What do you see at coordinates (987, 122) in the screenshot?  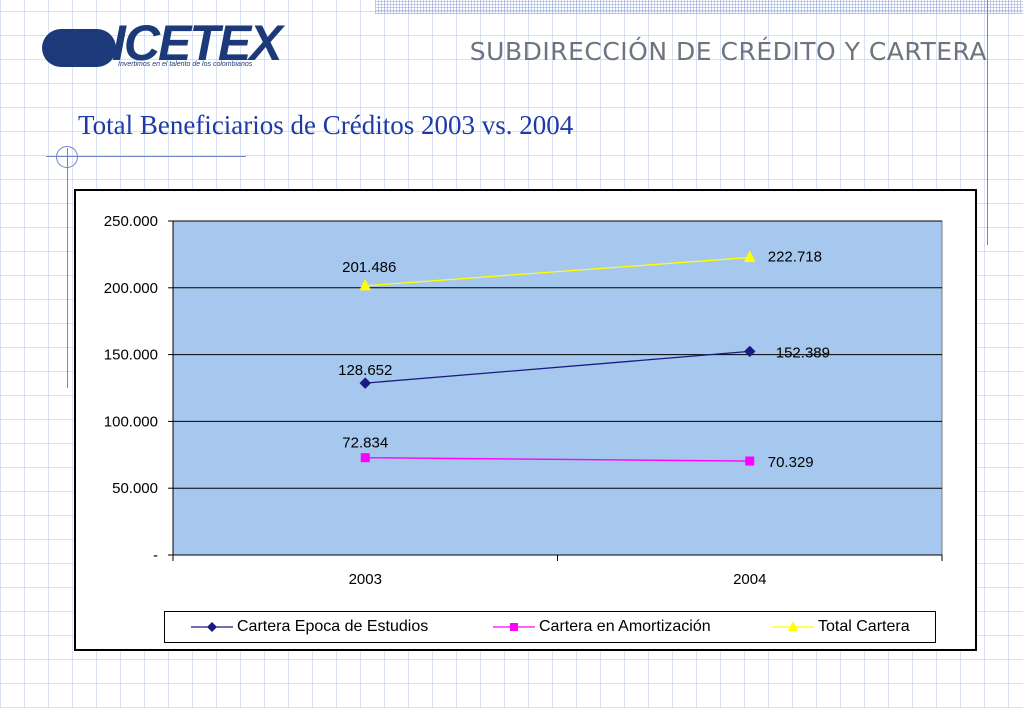 I see `decorative-rule-right` at bounding box center [987, 122].